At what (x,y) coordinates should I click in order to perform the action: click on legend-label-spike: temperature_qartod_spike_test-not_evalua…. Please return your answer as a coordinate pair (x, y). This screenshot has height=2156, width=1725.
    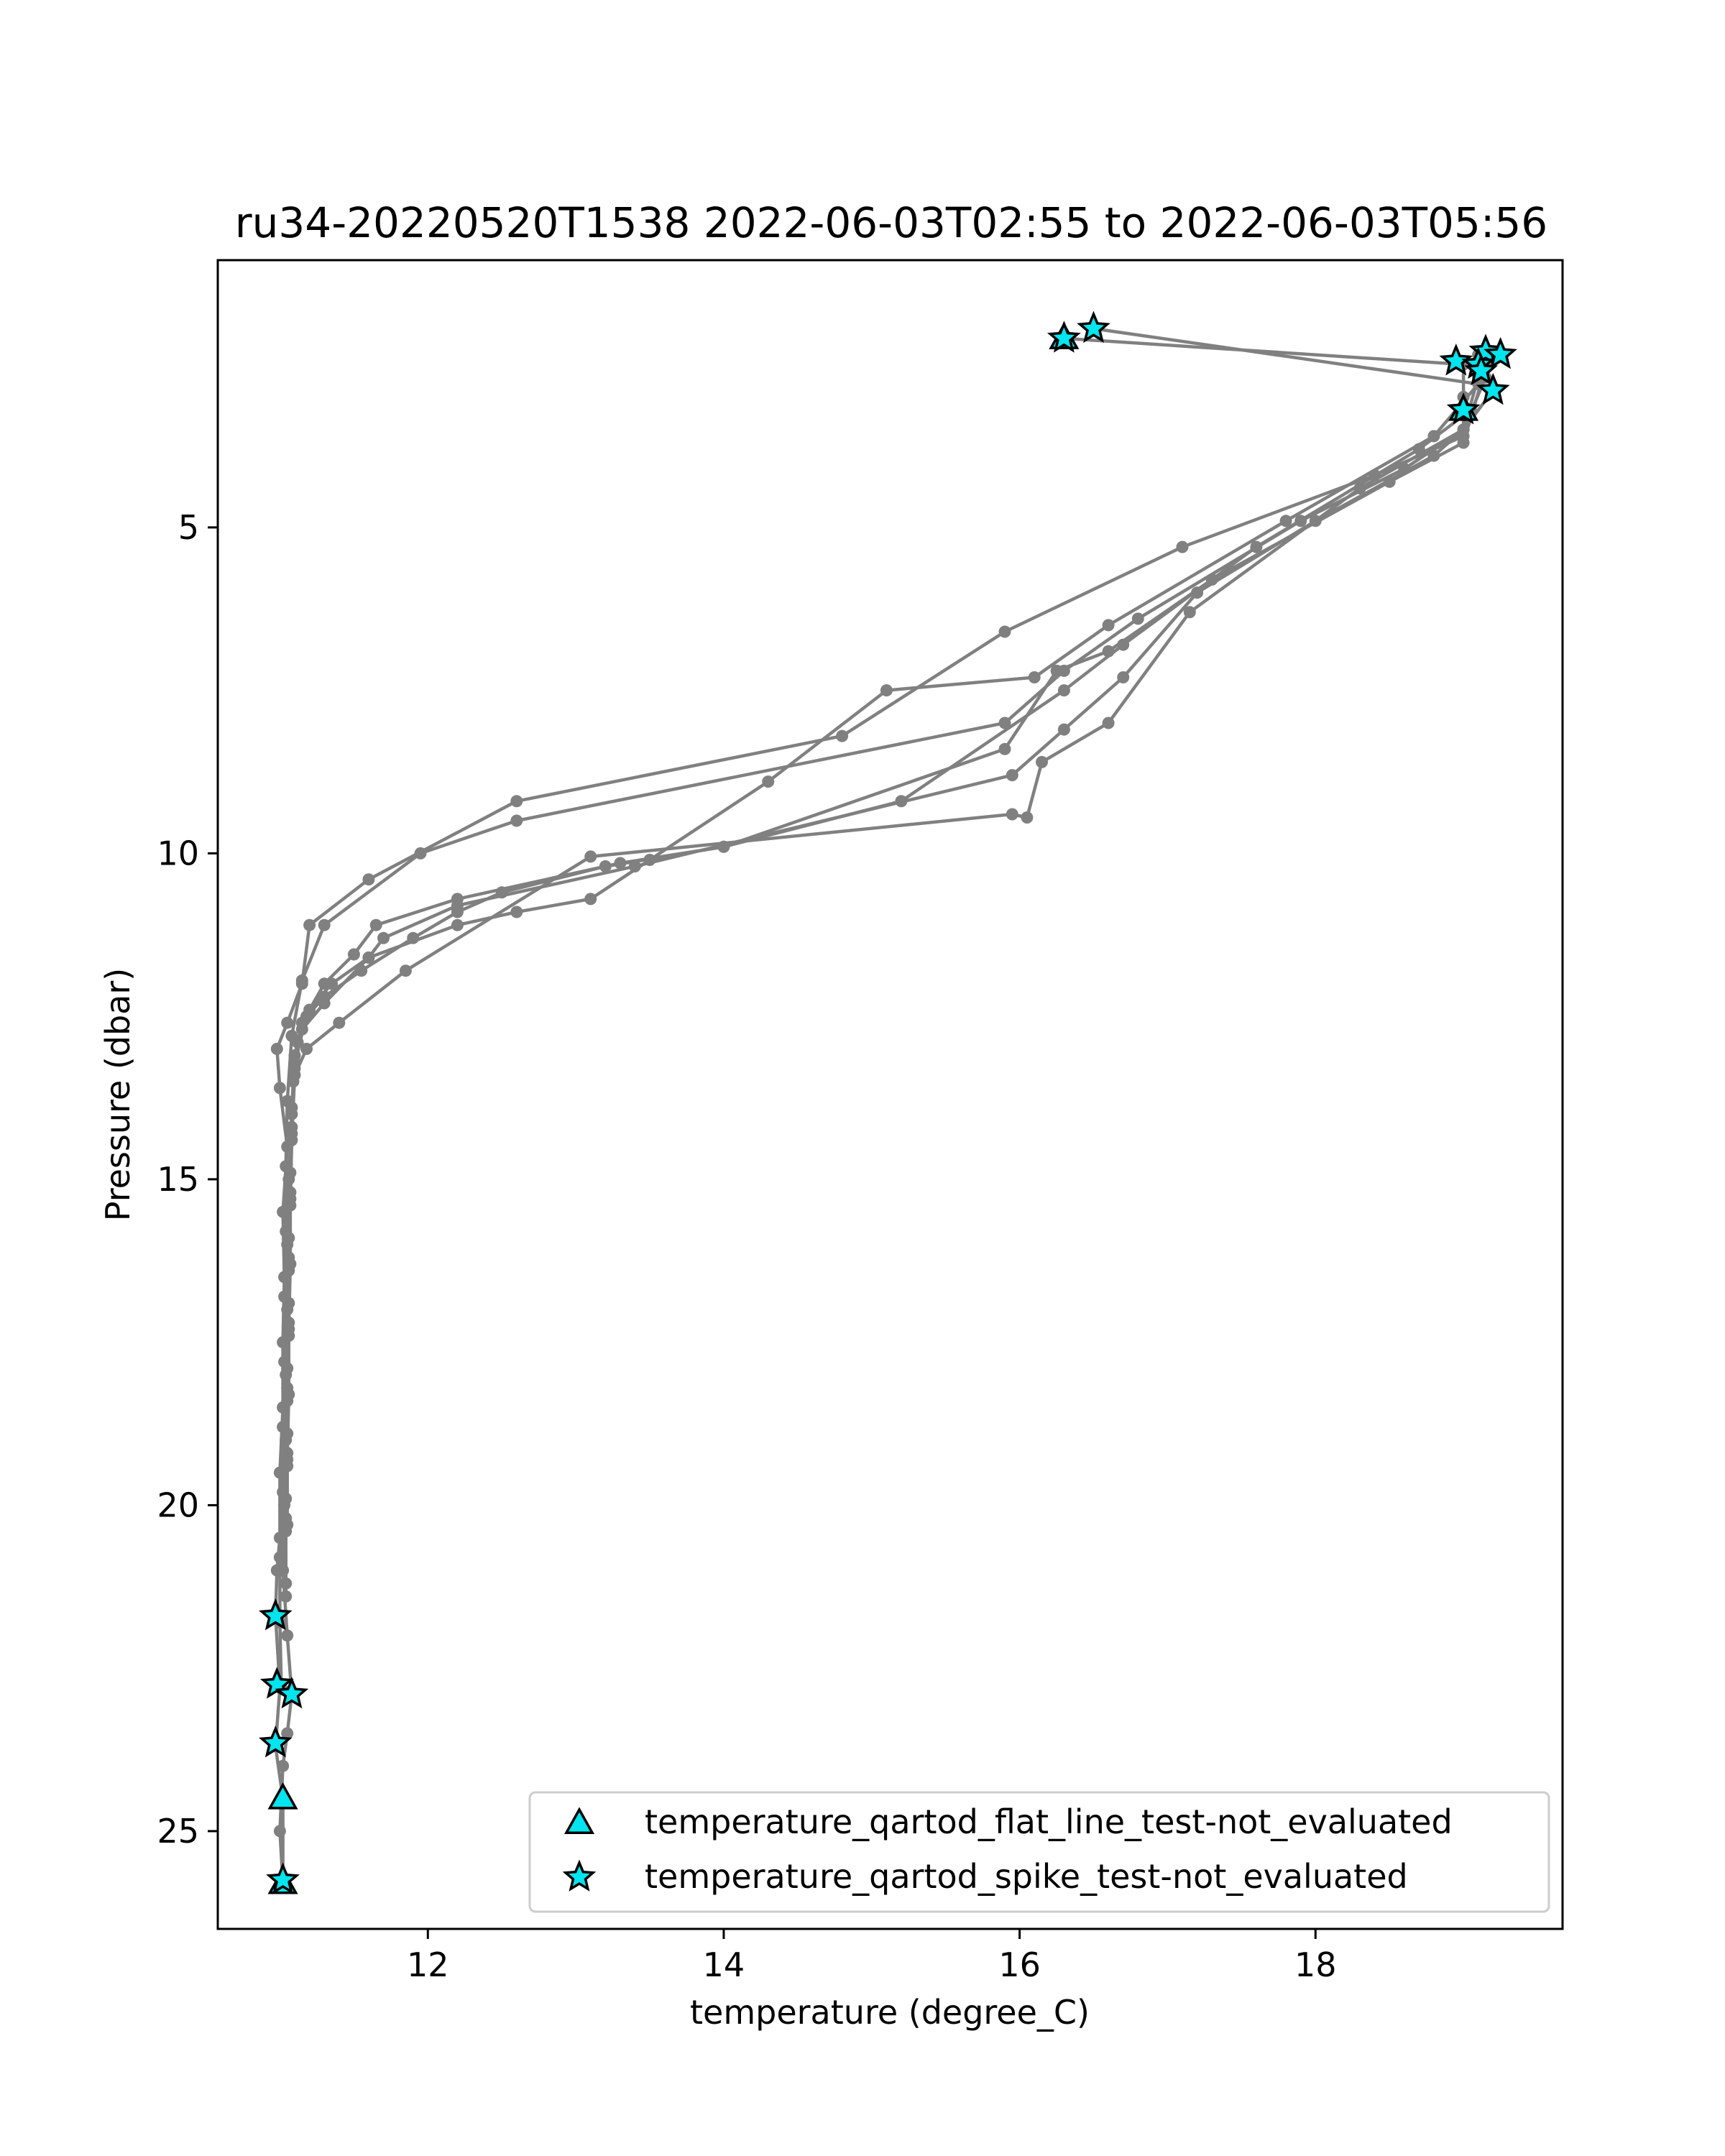
    Looking at the image, I should click on (1026, 1877).